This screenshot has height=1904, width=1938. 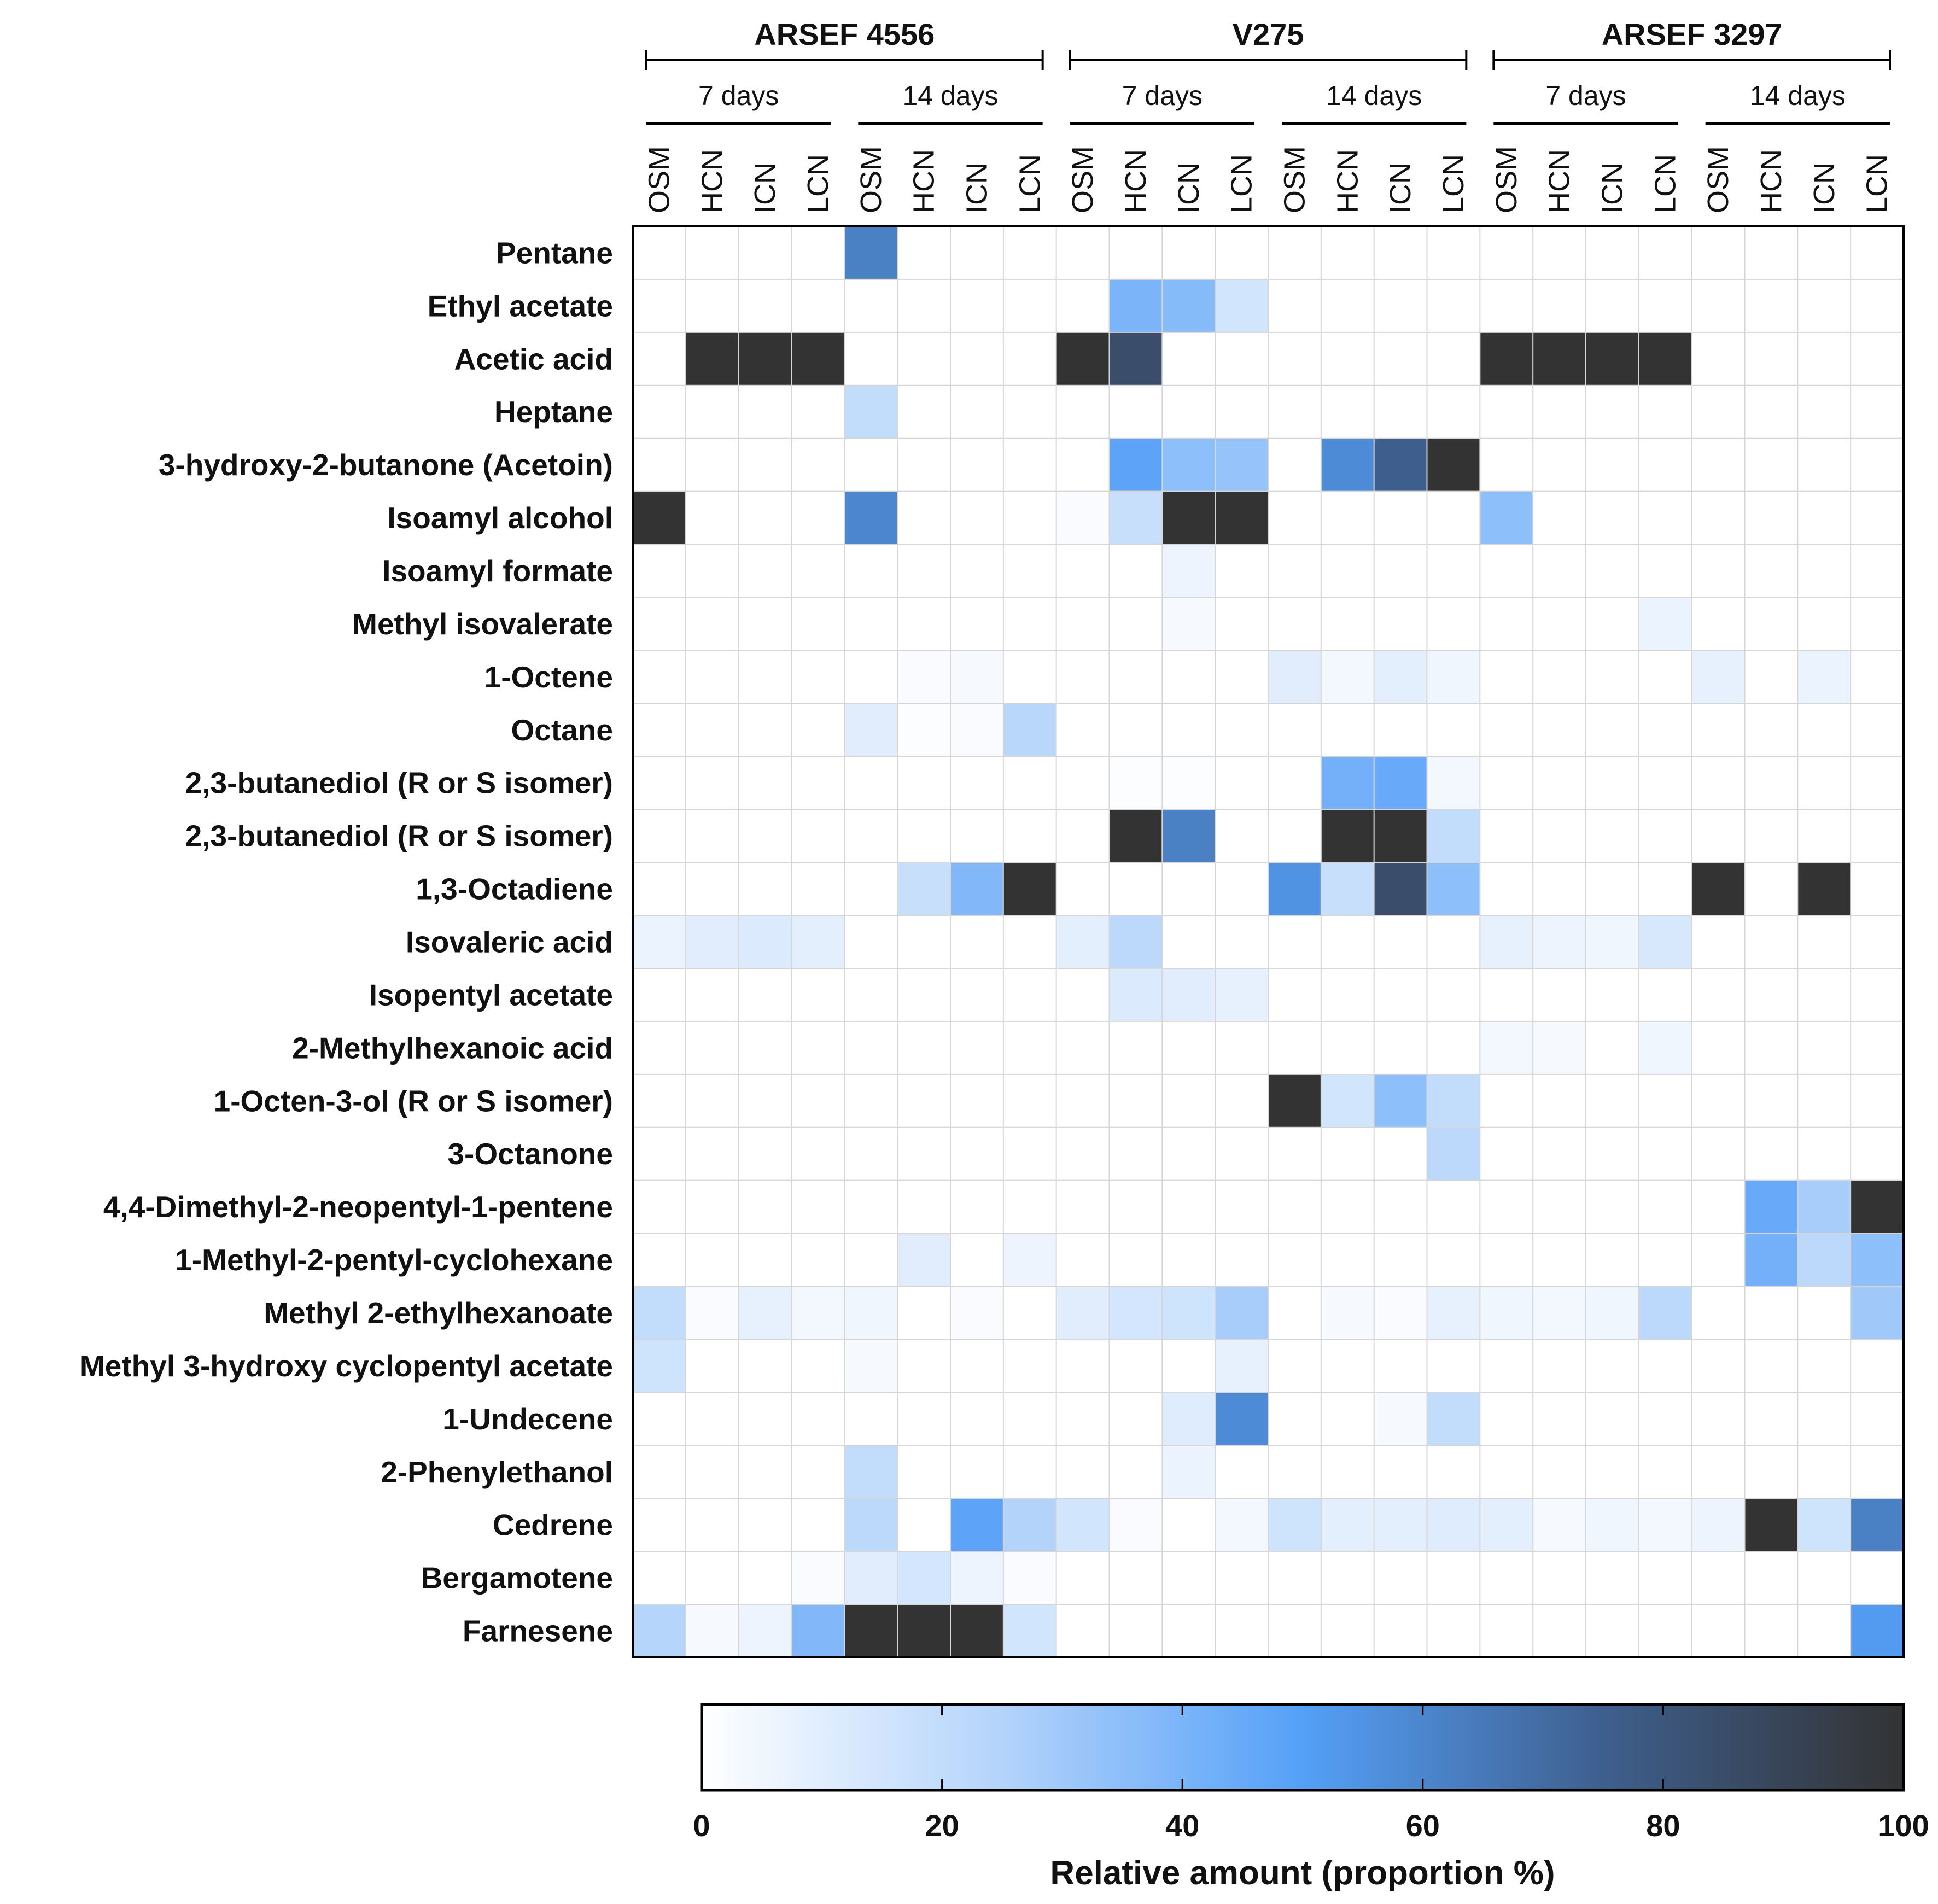 What do you see at coordinates (1163, 95) in the screenshot?
I see `period-label: 7 days` at bounding box center [1163, 95].